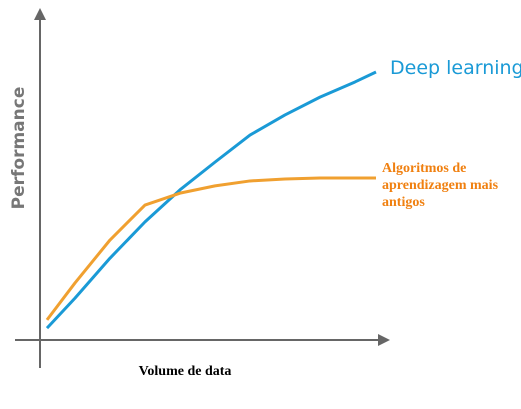  What do you see at coordinates (185, 371) in the screenshot?
I see `x-axis-label: Volume de data` at bounding box center [185, 371].